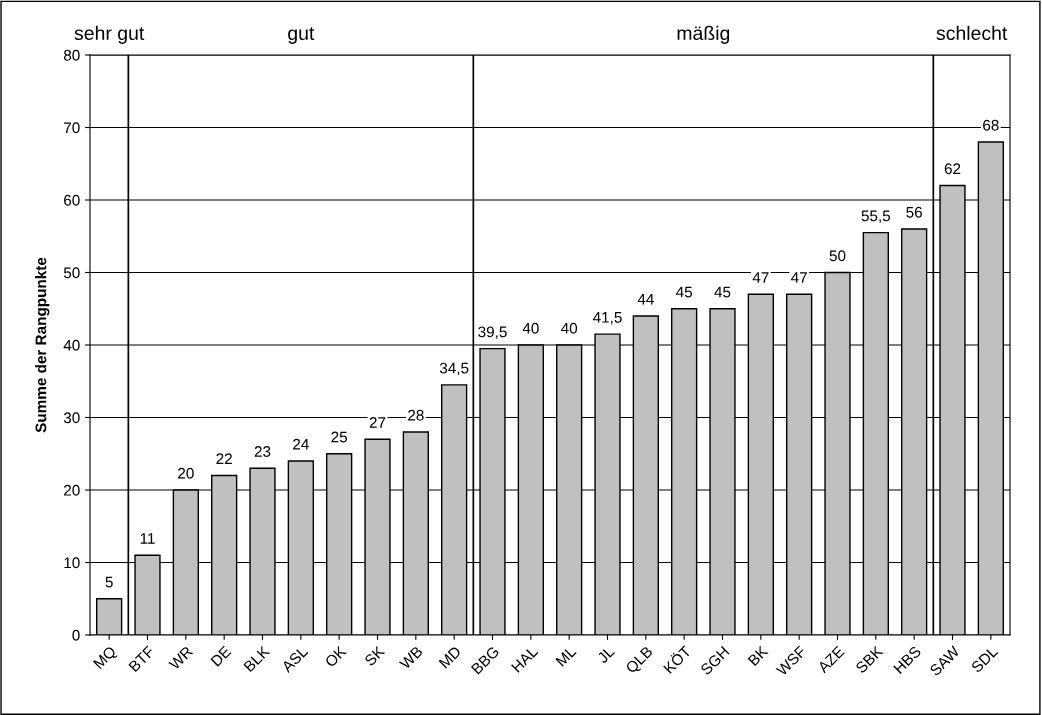  What do you see at coordinates (262, 451) in the screenshot?
I see `data-label: 23` at bounding box center [262, 451].